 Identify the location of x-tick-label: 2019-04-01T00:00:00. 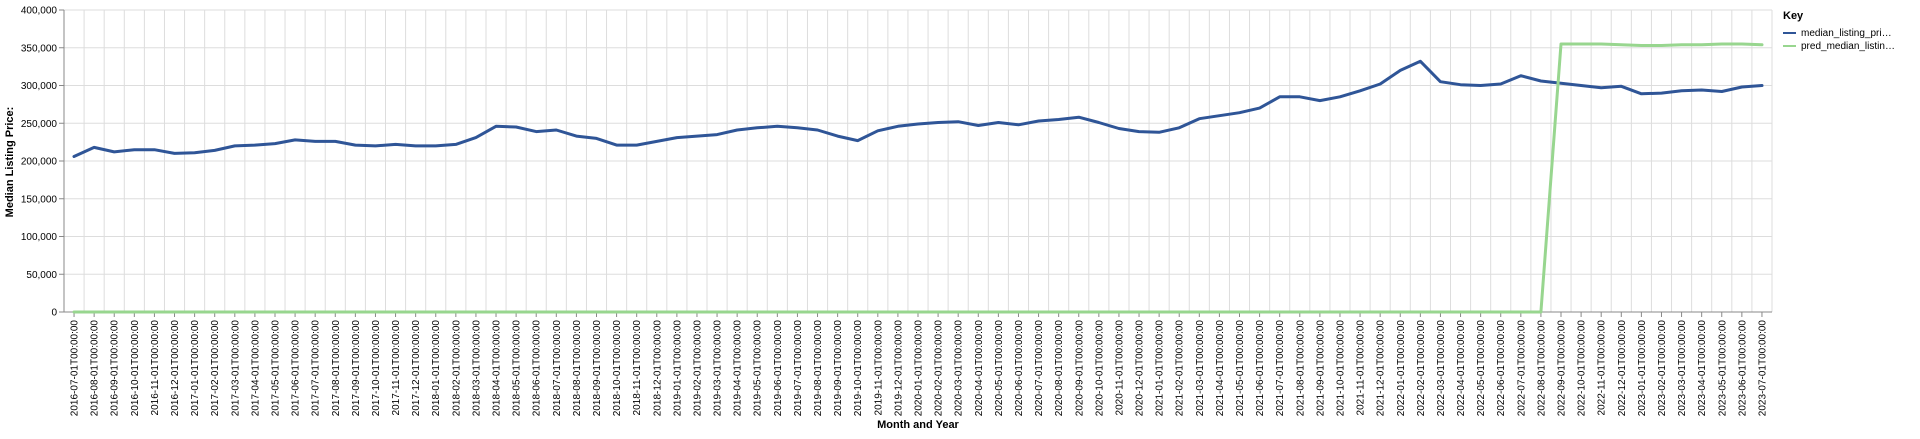
(738, 368).